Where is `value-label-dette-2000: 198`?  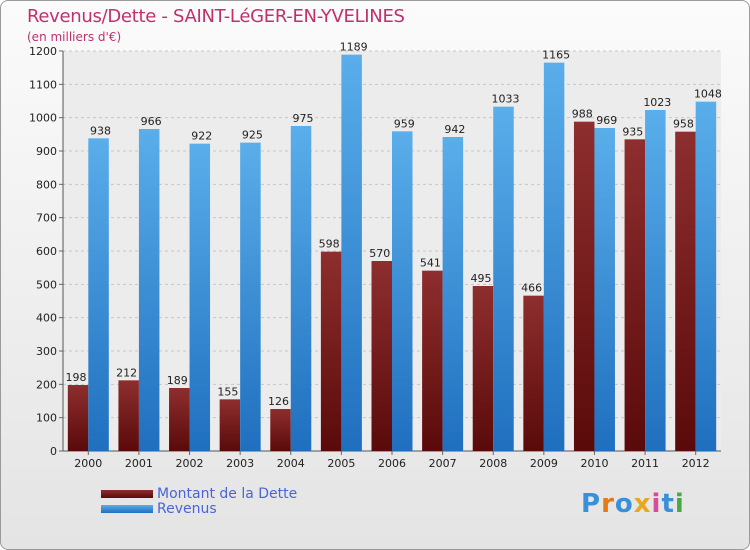 value-label-dette-2000: 198 is located at coordinates (76, 377).